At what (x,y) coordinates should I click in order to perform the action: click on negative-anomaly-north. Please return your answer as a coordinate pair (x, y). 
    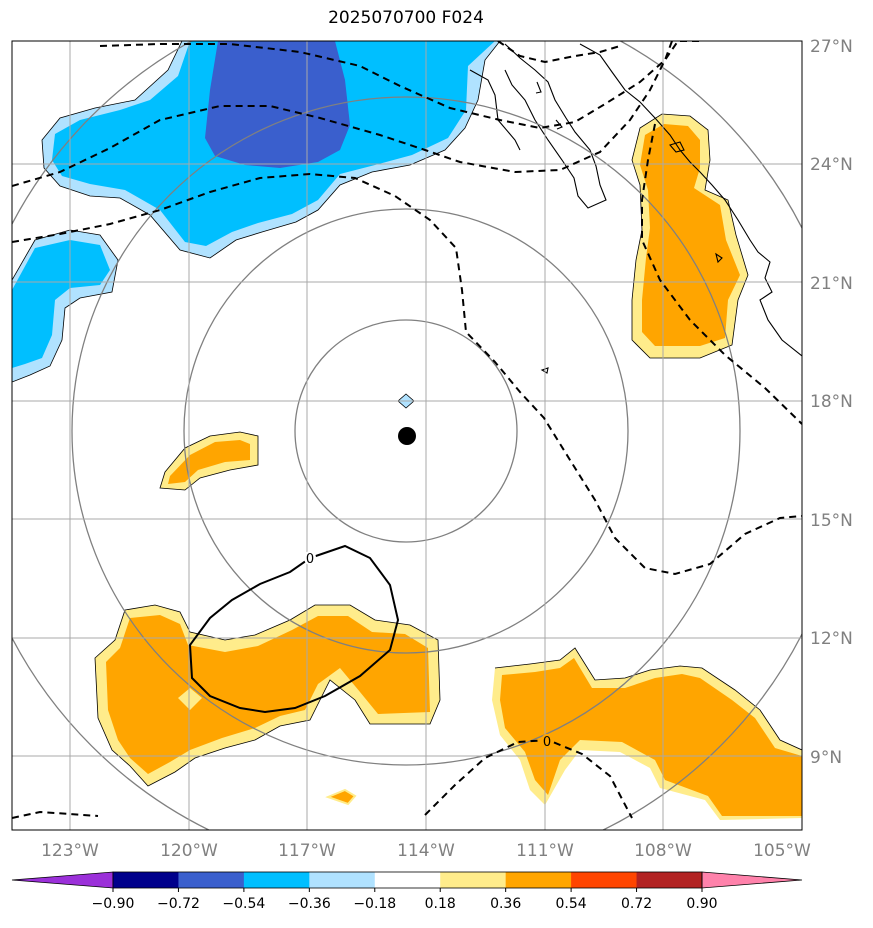
    Looking at the image, I should click on (271, 150).